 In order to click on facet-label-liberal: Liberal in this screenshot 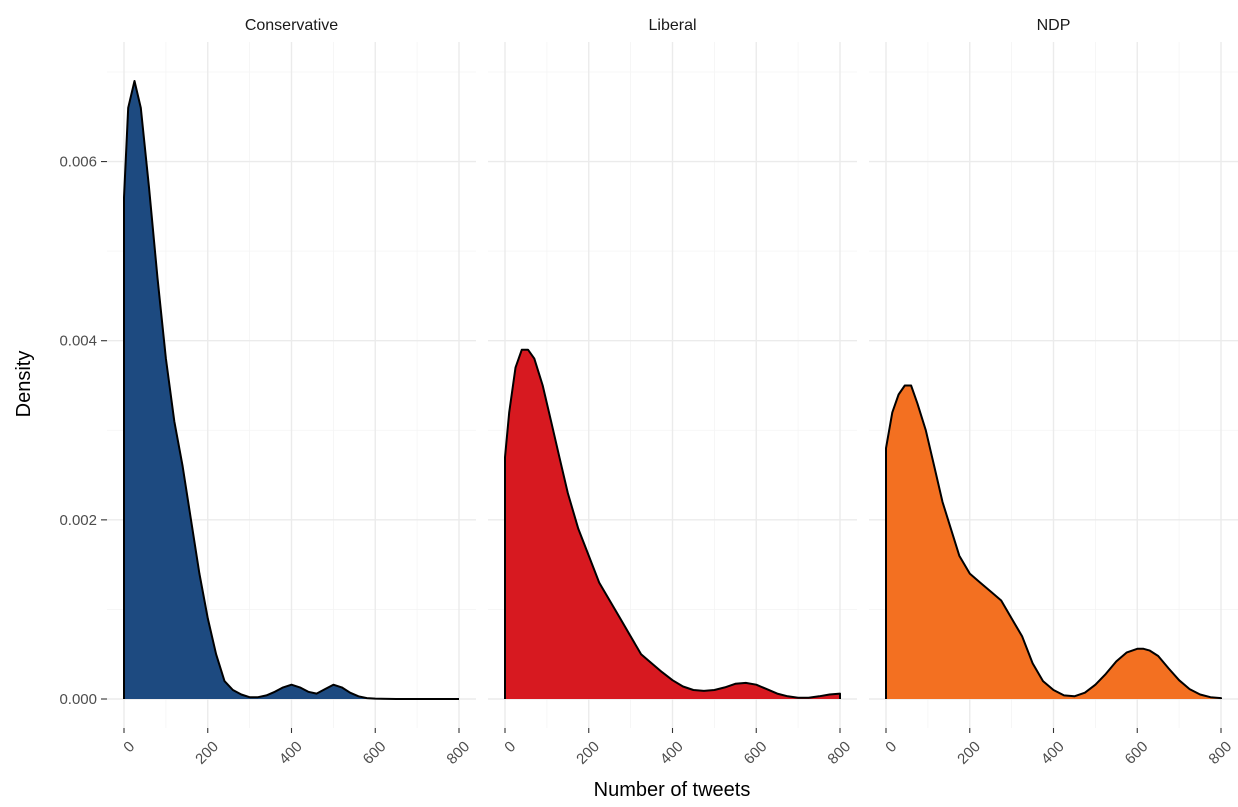, I will do `click(672, 25)`.